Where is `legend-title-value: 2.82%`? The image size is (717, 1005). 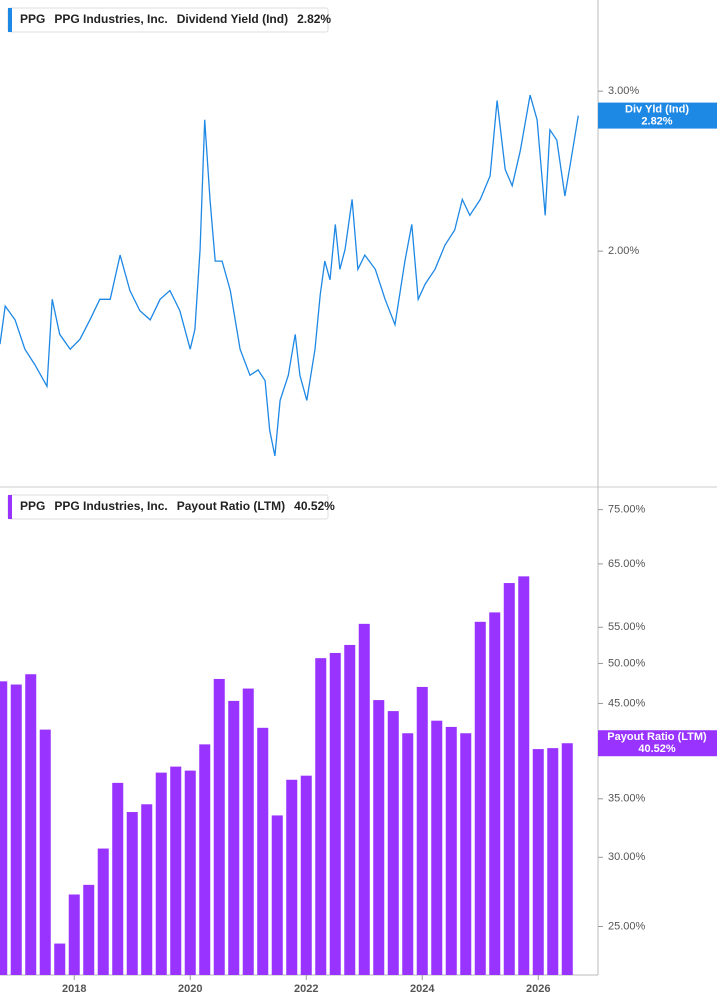 legend-title-value: 2.82% is located at coordinates (314, 19).